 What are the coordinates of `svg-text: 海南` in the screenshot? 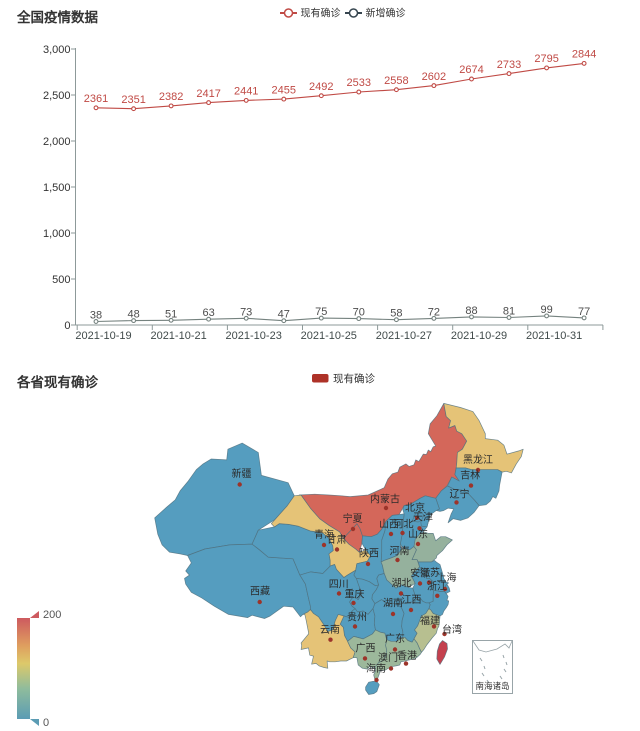 It's located at (376, 668).